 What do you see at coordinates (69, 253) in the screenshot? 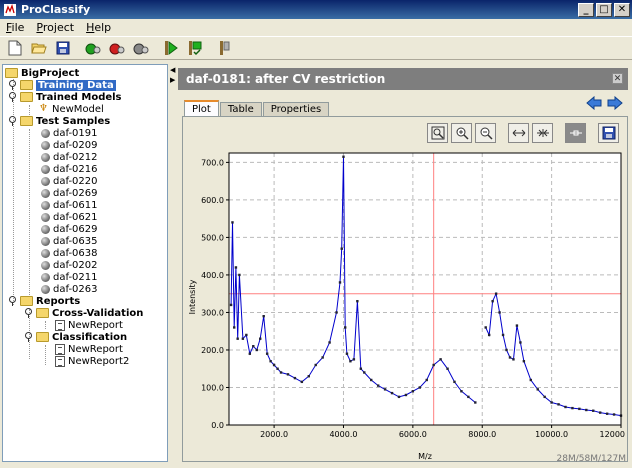
I see `tree-item-sample: daf-0638` at bounding box center [69, 253].